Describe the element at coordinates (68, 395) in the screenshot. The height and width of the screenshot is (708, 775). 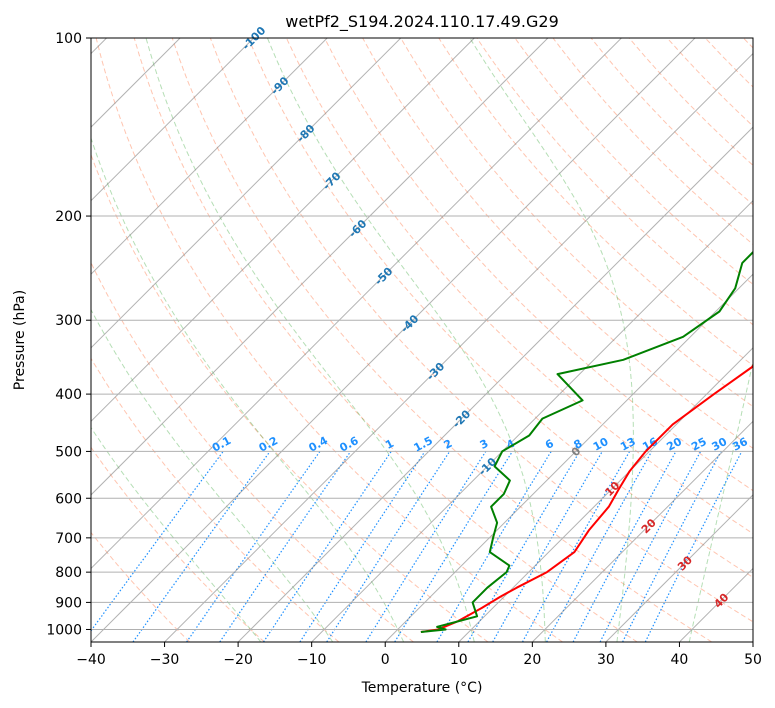
I see `y-tick-label: 400` at that location.